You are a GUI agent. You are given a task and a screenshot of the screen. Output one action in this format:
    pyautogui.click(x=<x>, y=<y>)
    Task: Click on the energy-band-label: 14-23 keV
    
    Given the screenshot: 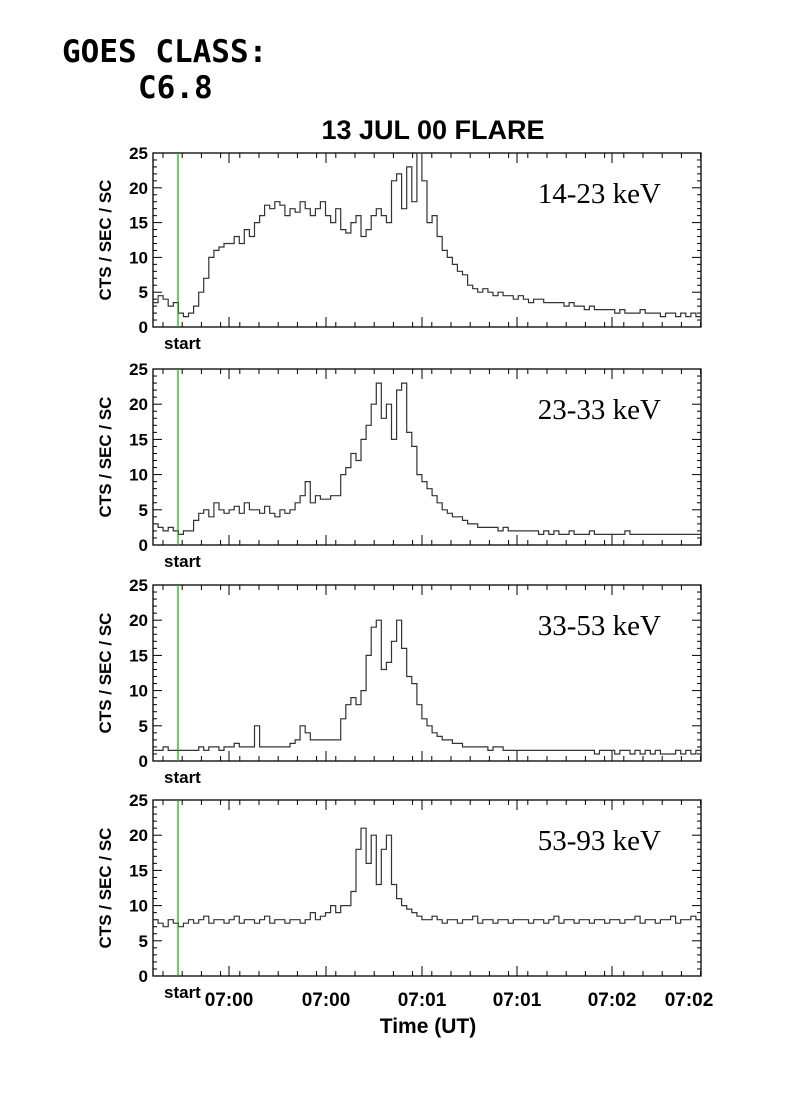 What is the action you would take?
    pyautogui.click(x=599, y=194)
    